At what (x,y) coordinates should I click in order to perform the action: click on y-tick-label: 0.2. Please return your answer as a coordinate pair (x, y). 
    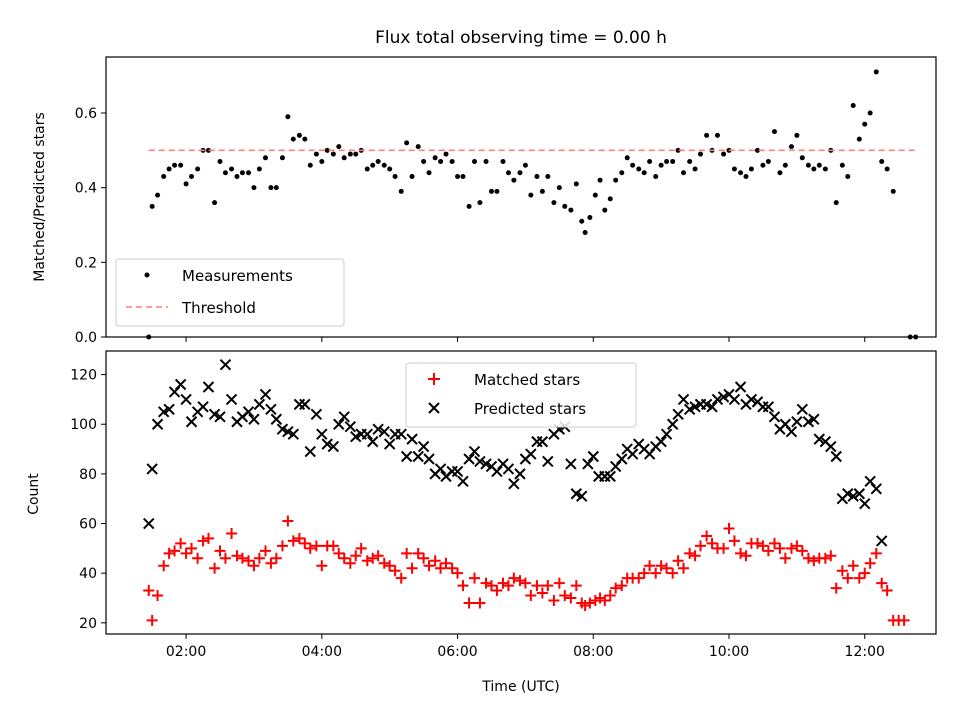
    Looking at the image, I should click on (86, 263).